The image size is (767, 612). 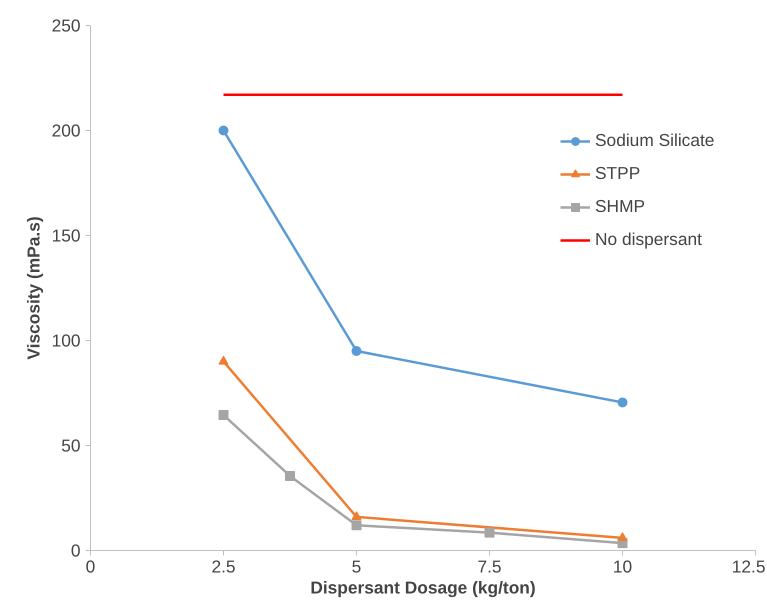 I want to click on y-axis-title: Viscosity (mPa.s), so click(x=34, y=288).